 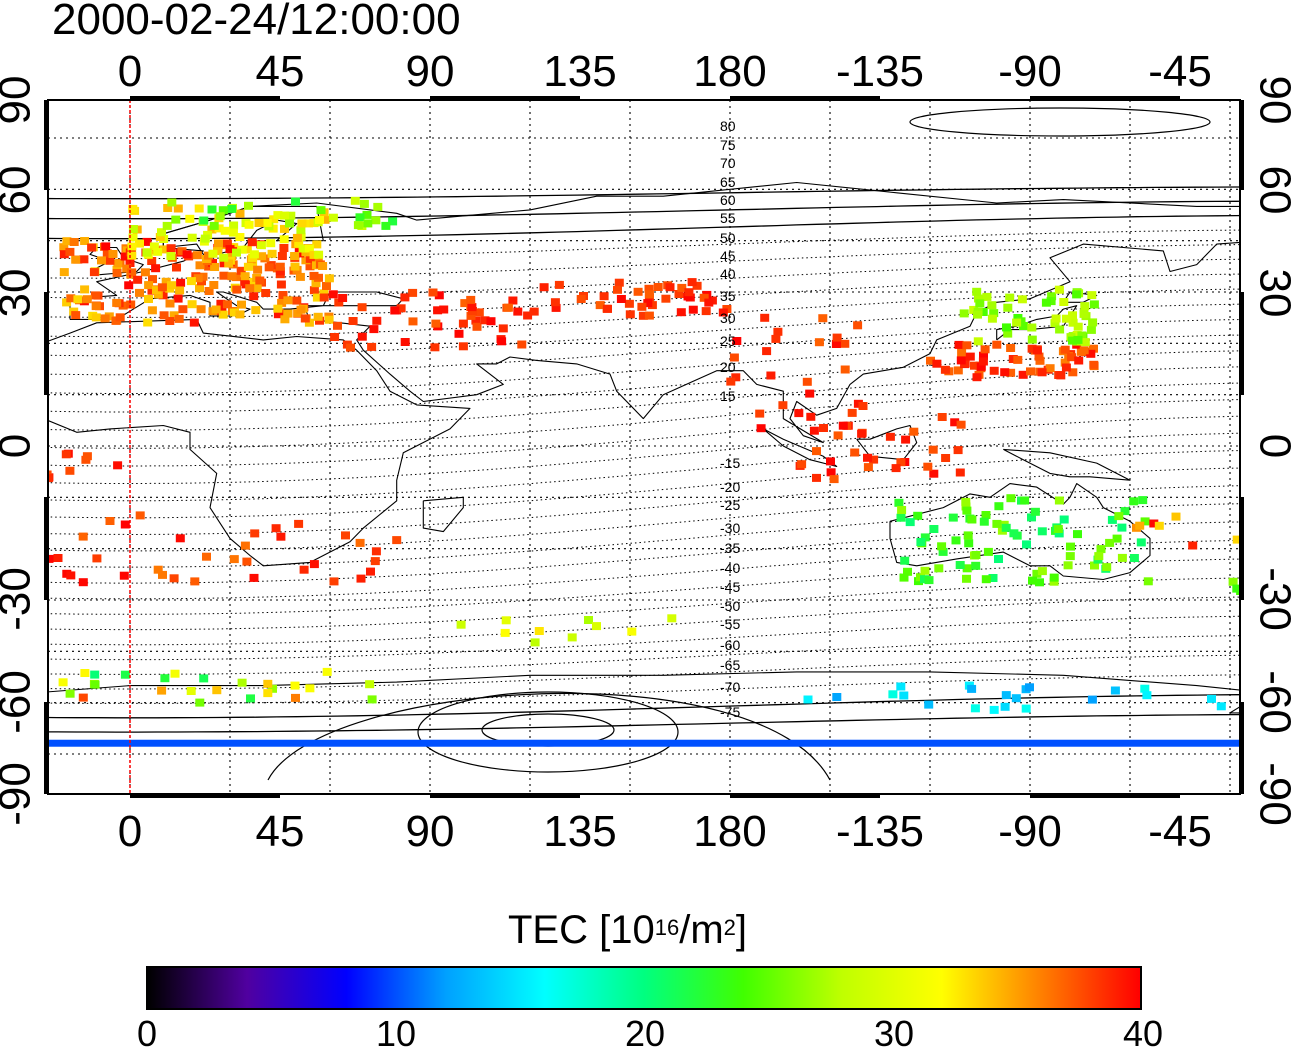 What do you see at coordinates (1271, 702) in the screenshot?
I see `lat-tick-label: -60` at bounding box center [1271, 702].